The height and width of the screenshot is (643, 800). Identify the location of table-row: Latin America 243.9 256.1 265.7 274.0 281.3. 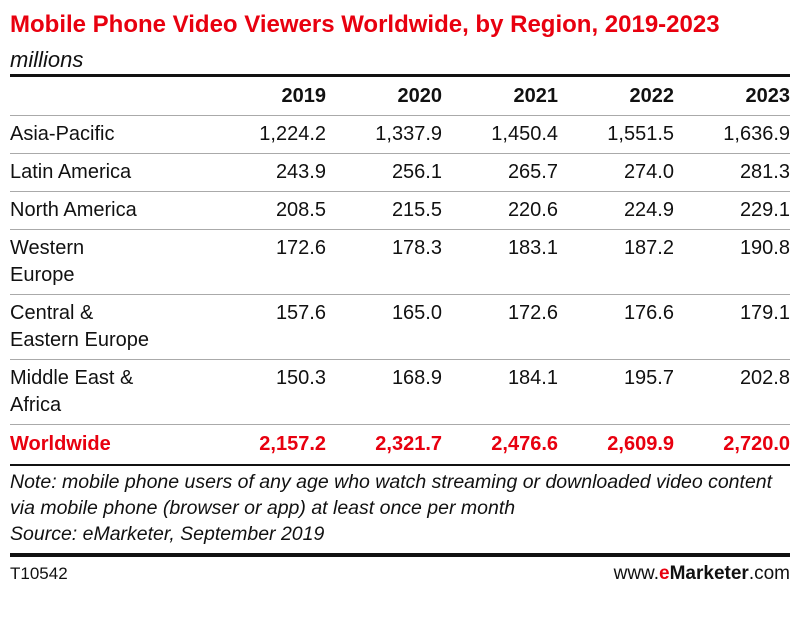
(400, 172).